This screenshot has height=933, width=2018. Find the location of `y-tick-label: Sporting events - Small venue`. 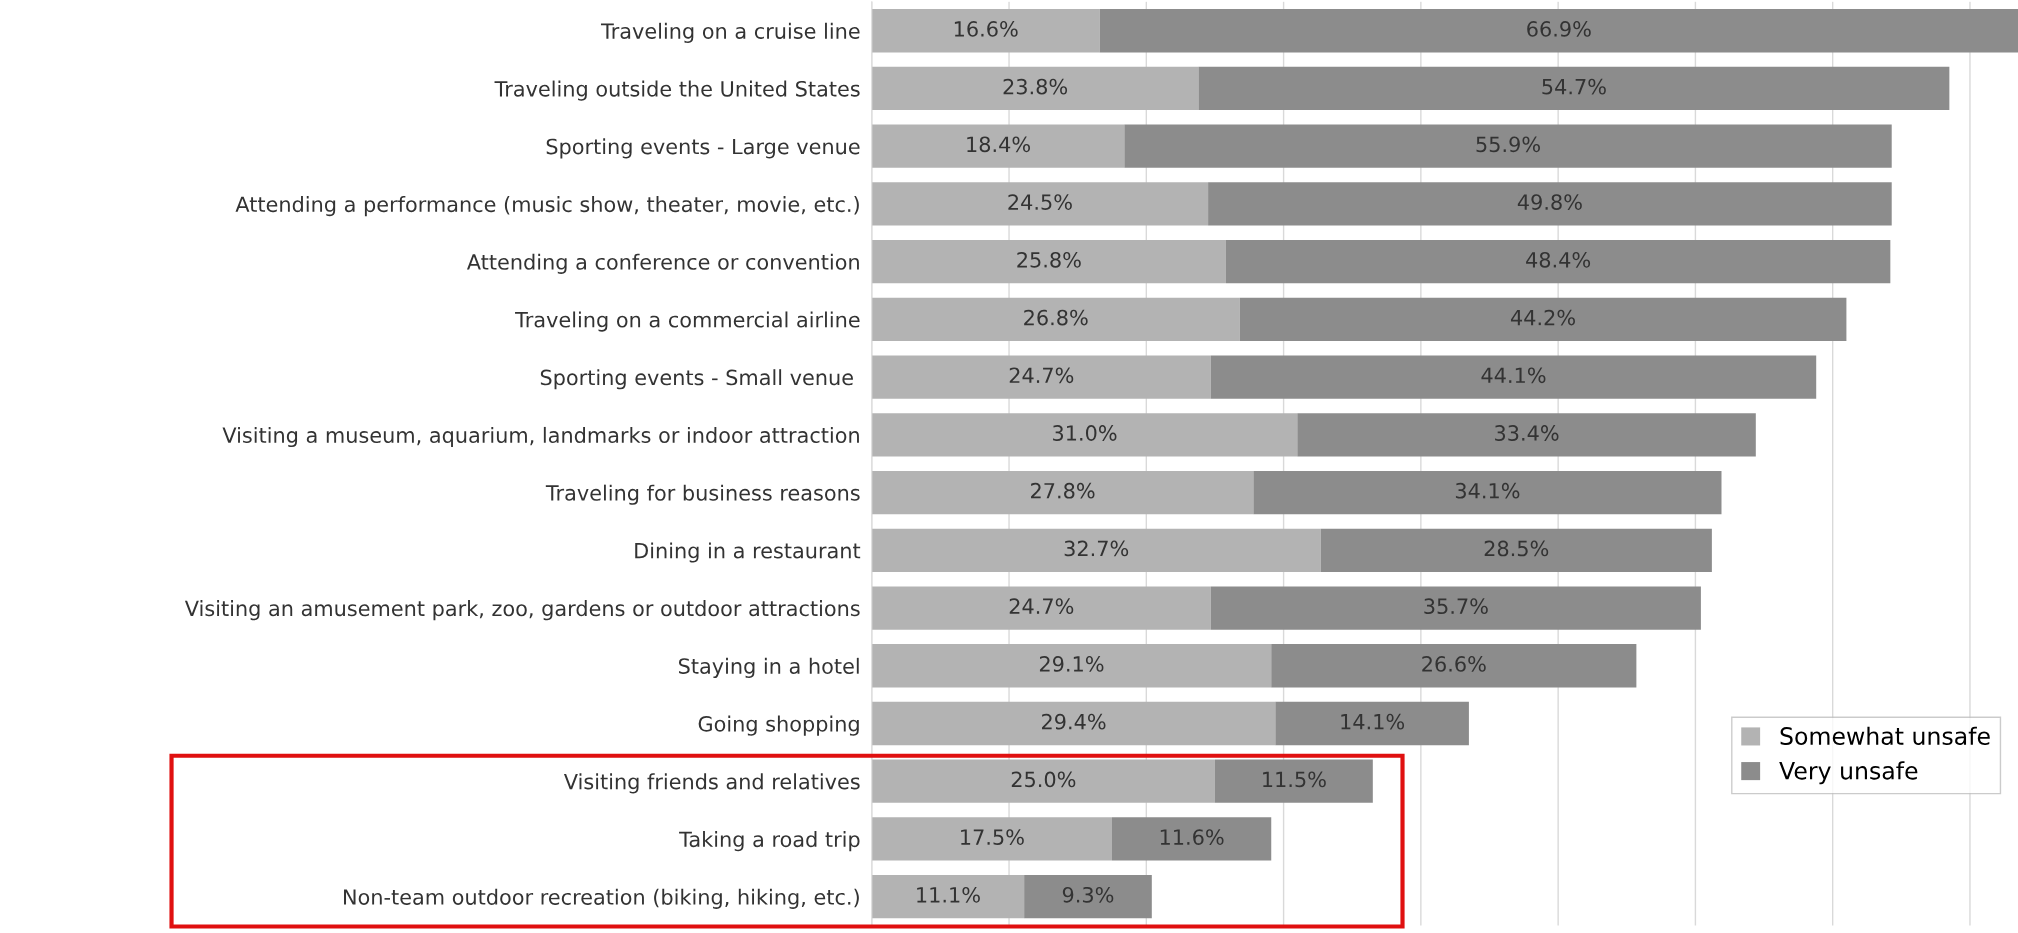

y-tick-label: Sporting events - Small venue is located at coordinates (696, 379).